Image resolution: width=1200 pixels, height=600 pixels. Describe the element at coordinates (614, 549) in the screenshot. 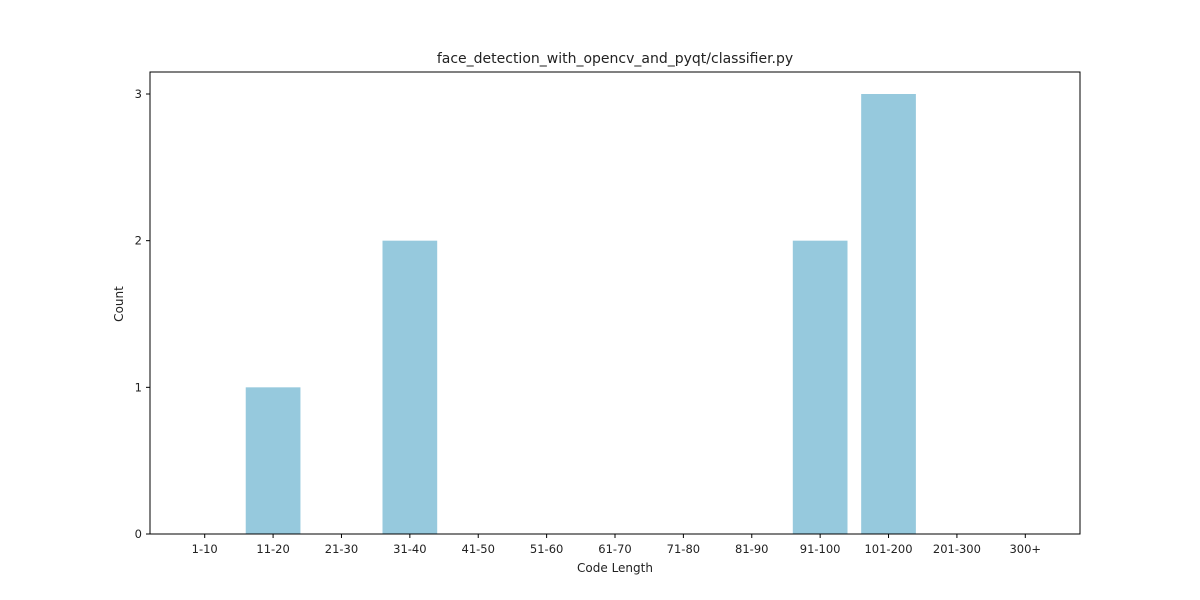

I see `x-tick-label: 61-70` at that location.